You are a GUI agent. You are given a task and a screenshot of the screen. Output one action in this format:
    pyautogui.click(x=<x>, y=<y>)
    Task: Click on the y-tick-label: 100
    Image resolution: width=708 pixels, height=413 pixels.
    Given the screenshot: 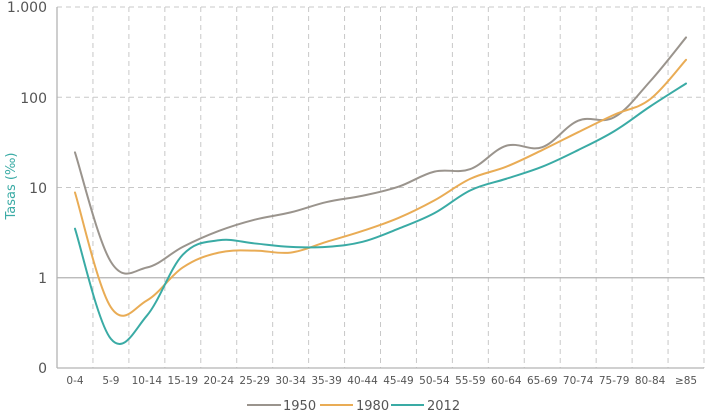 What is the action you would take?
    pyautogui.click(x=33, y=99)
    